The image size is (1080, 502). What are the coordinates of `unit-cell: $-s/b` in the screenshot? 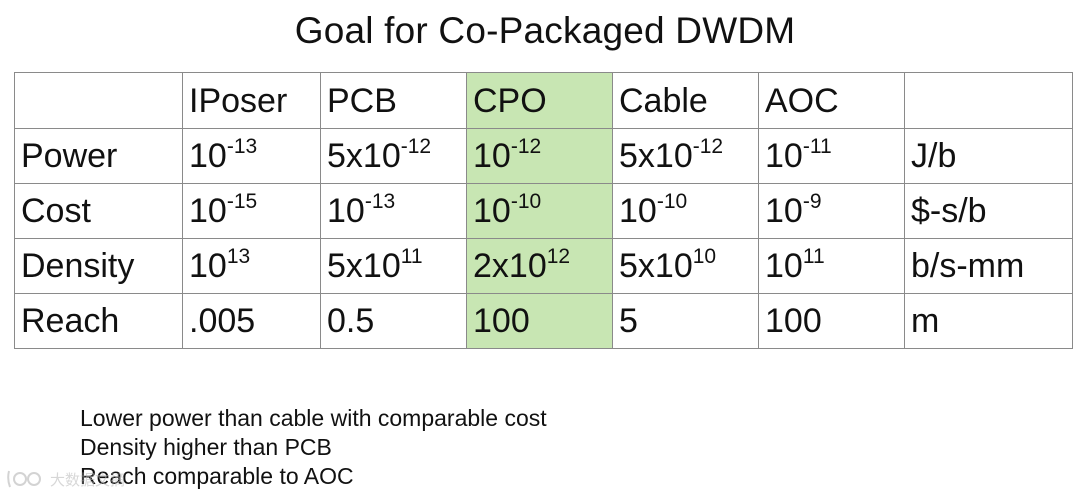 It's located at (988, 211).